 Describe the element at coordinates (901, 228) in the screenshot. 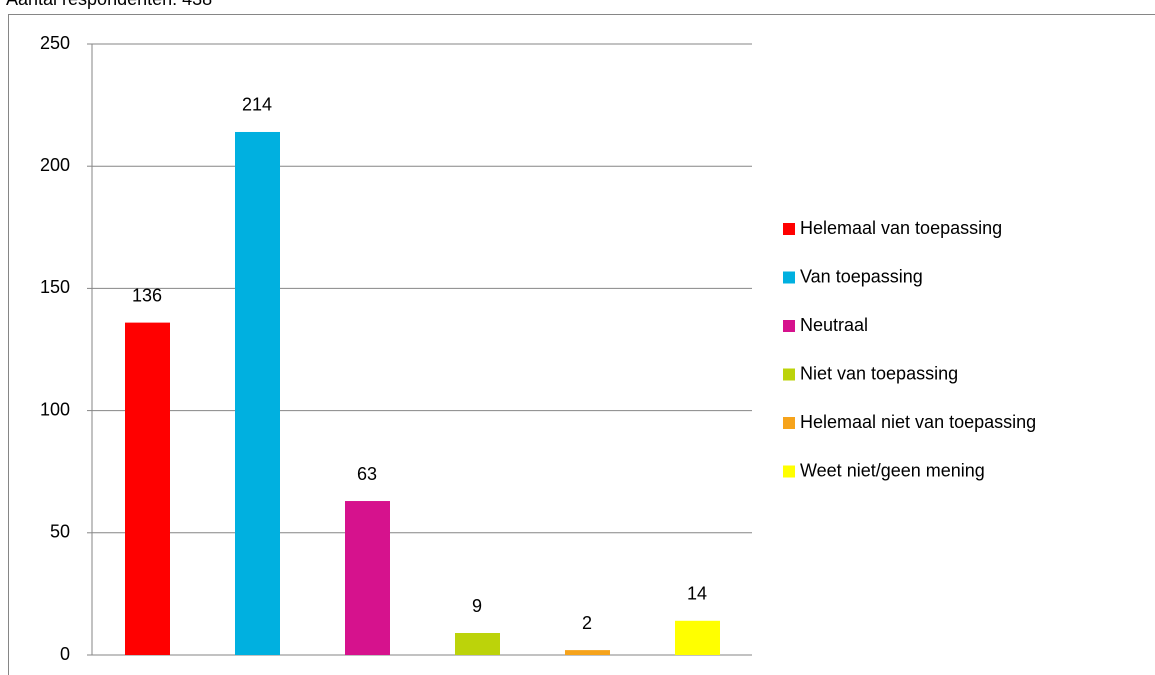

I see `legend-label: Helemaal van toepassing` at that location.